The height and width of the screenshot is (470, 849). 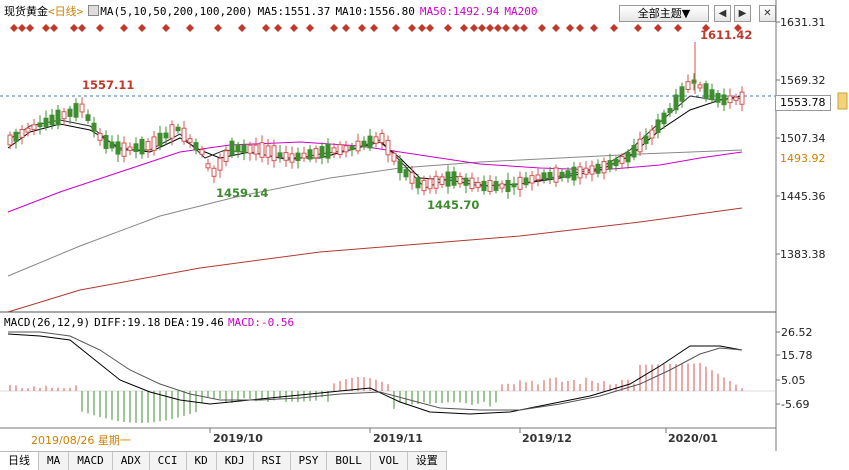 What do you see at coordinates (108, 85) in the screenshot?
I see `high-annotation-1: 1557.11` at bounding box center [108, 85].